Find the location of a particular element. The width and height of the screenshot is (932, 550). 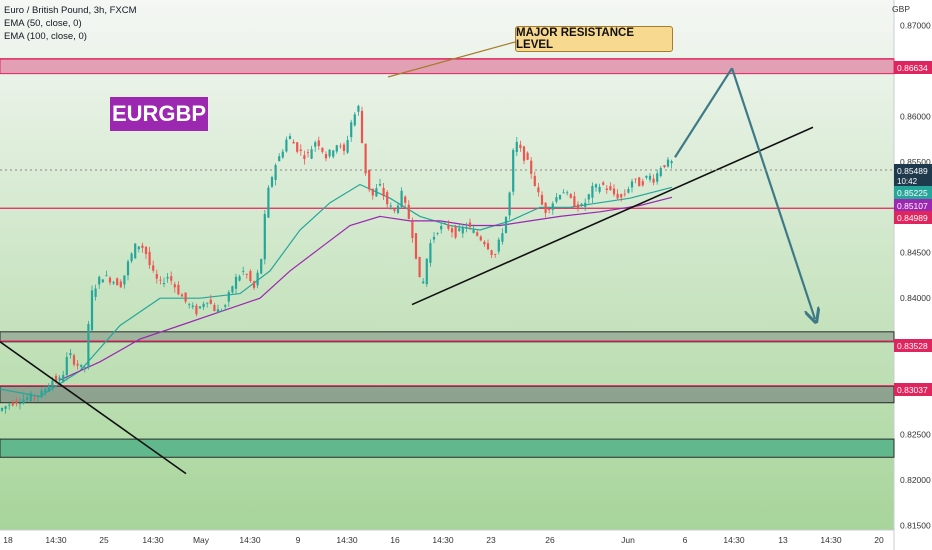

projection-down-leg is located at coordinates (772, 193).